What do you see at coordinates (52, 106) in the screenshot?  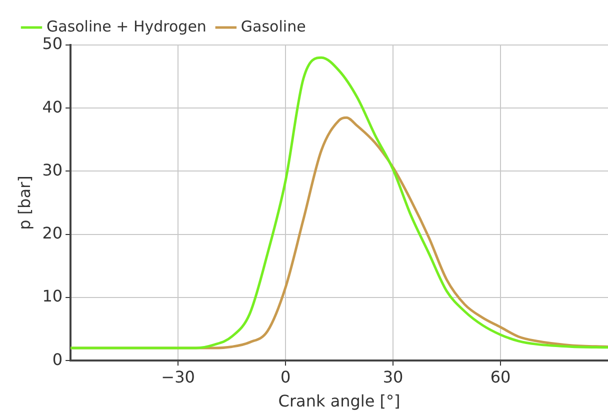 I see `y-tick-label: 40` at bounding box center [52, 106].